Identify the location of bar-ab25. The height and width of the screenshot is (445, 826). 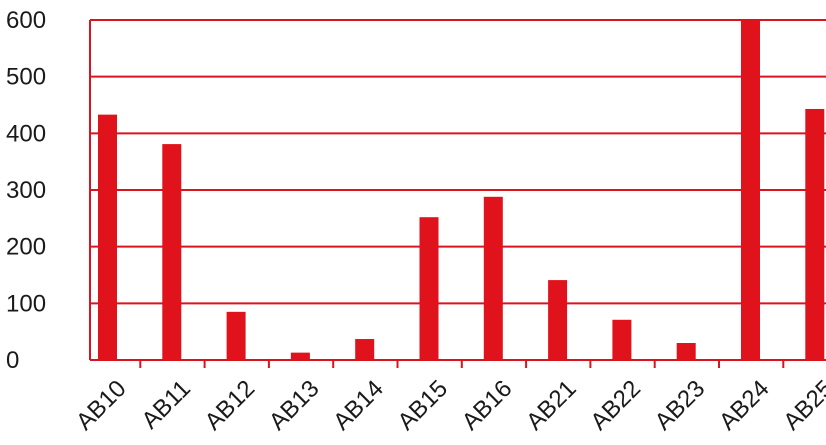
(815, 234).